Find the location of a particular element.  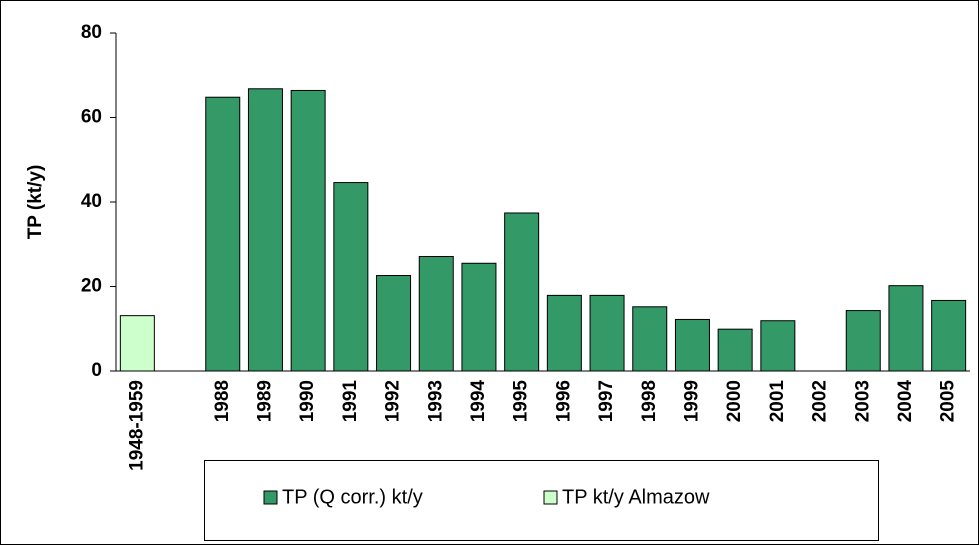

y-tick-label: 60 is located at coordinates (91, 117).